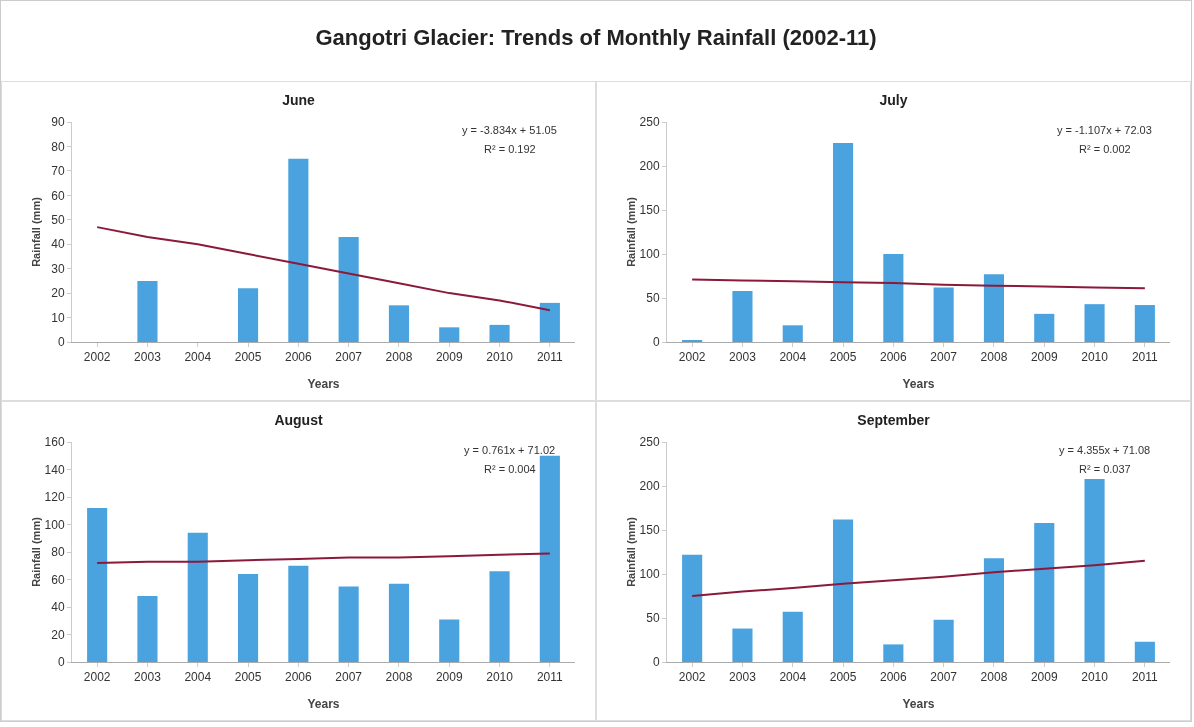 This screenshot has width=1194, height=727. Describe the element at coordinates (1105, 450) in the screenshot. I see `annotation: y = 4.355x + 71.08` at that location.